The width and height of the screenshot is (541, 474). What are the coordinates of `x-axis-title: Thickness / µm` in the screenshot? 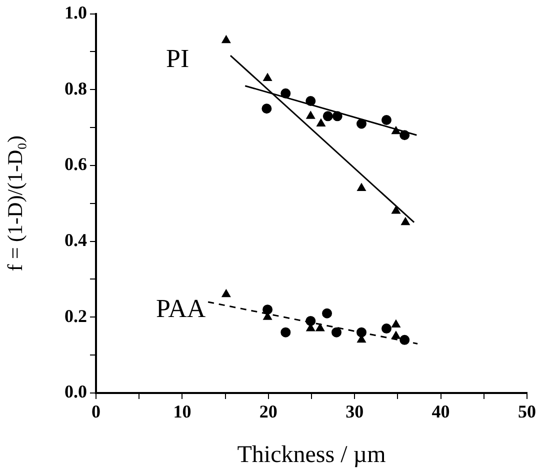 It's located at (311, 455).